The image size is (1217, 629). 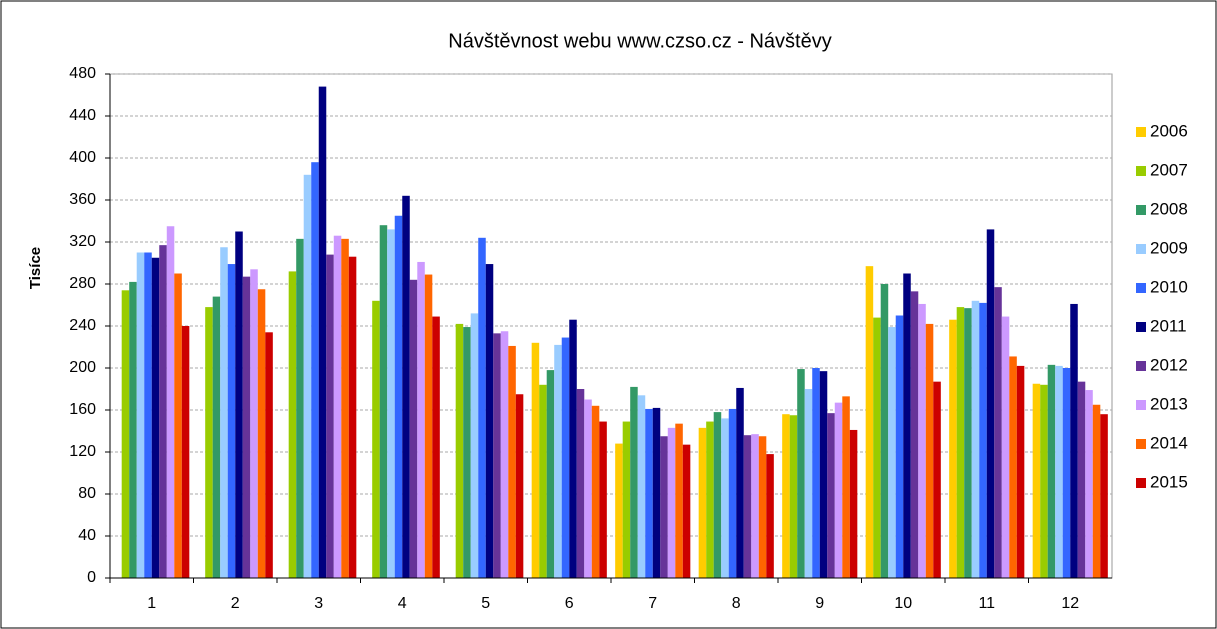 I want to click on x-tick-label: 9, so click(x=819, y=603).